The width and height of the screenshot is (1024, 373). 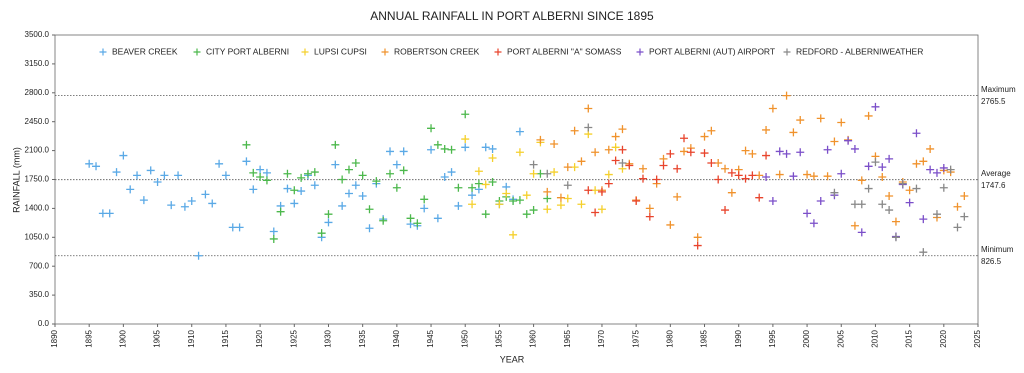 What do you see at coordinates (704, 338) in the screenshot?
I see `x-tick-label: 1985` at bounding box center [704, 338].